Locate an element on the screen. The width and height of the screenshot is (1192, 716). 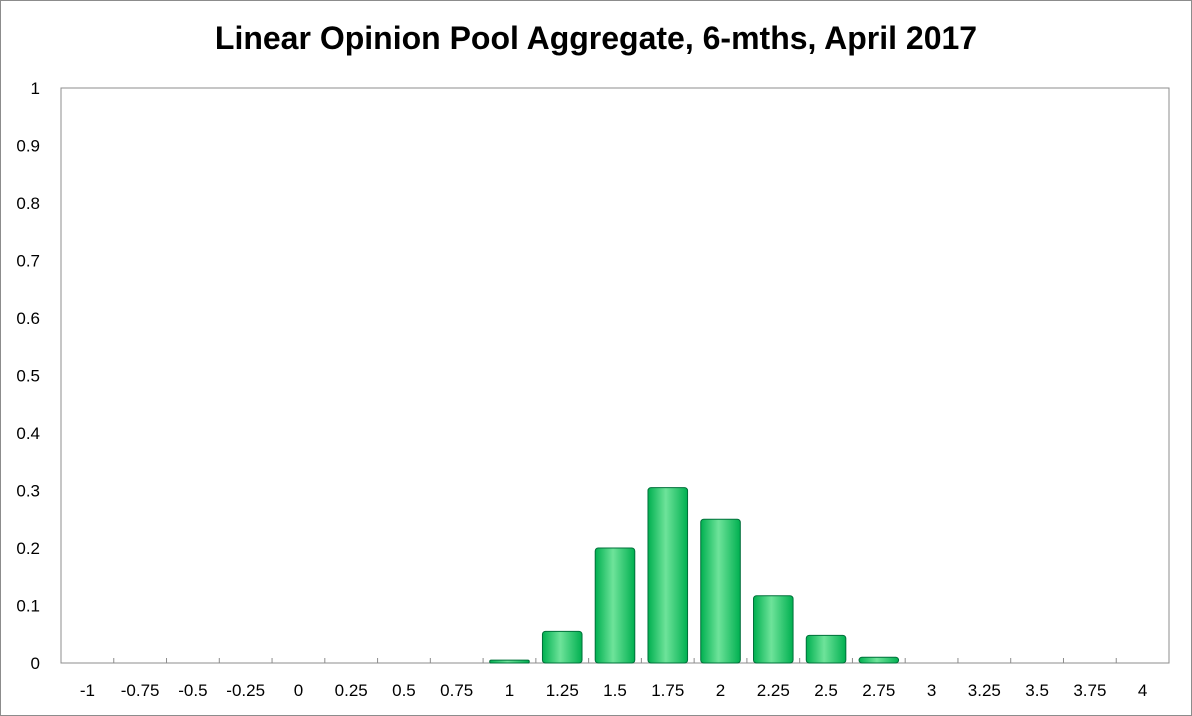
y-tick-label: 0.8 is located at coordinates (28, 203).